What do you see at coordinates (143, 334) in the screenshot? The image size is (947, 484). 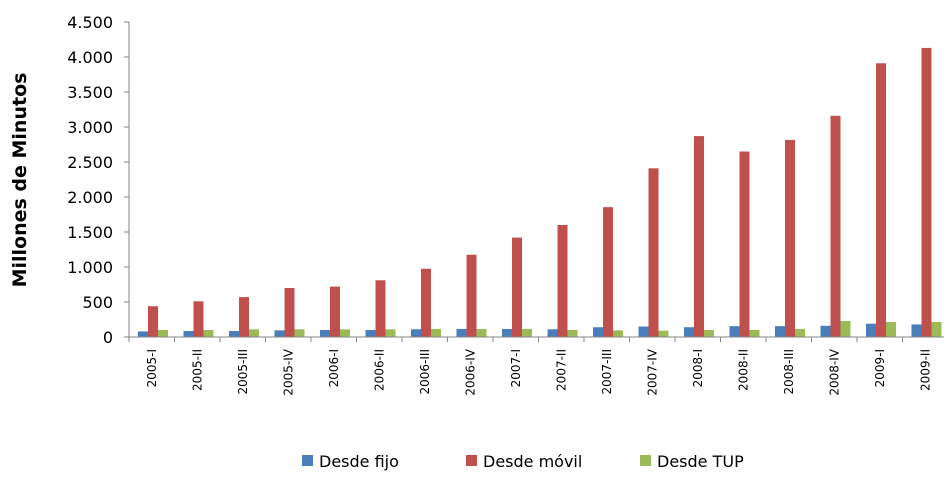 I see `bar-desde-fijo-2005-I` at bounding box center [143, 334].